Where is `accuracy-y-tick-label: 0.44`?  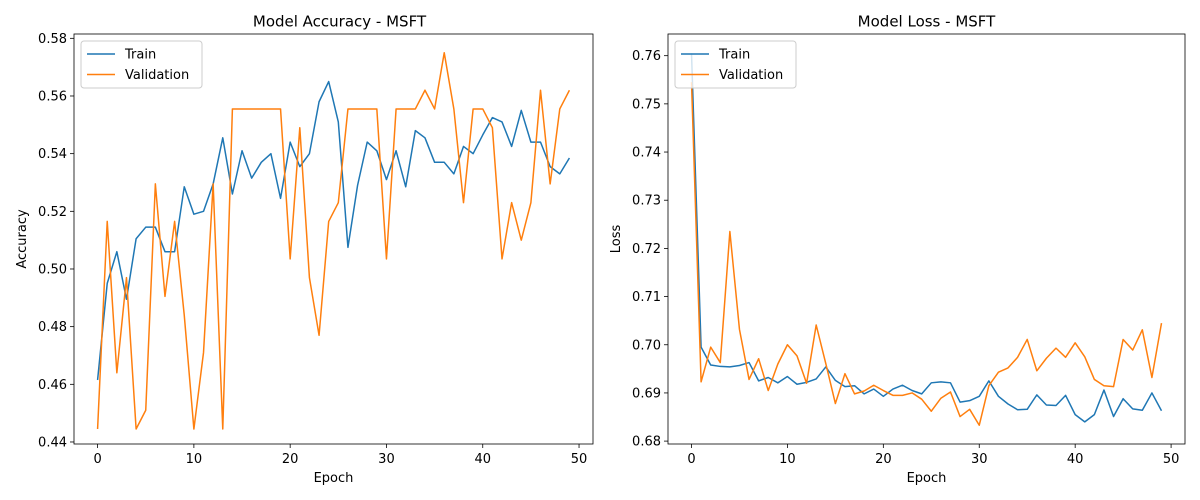
accuracy-y-tick-label: 0.44 is located at coordinates (52, 442).